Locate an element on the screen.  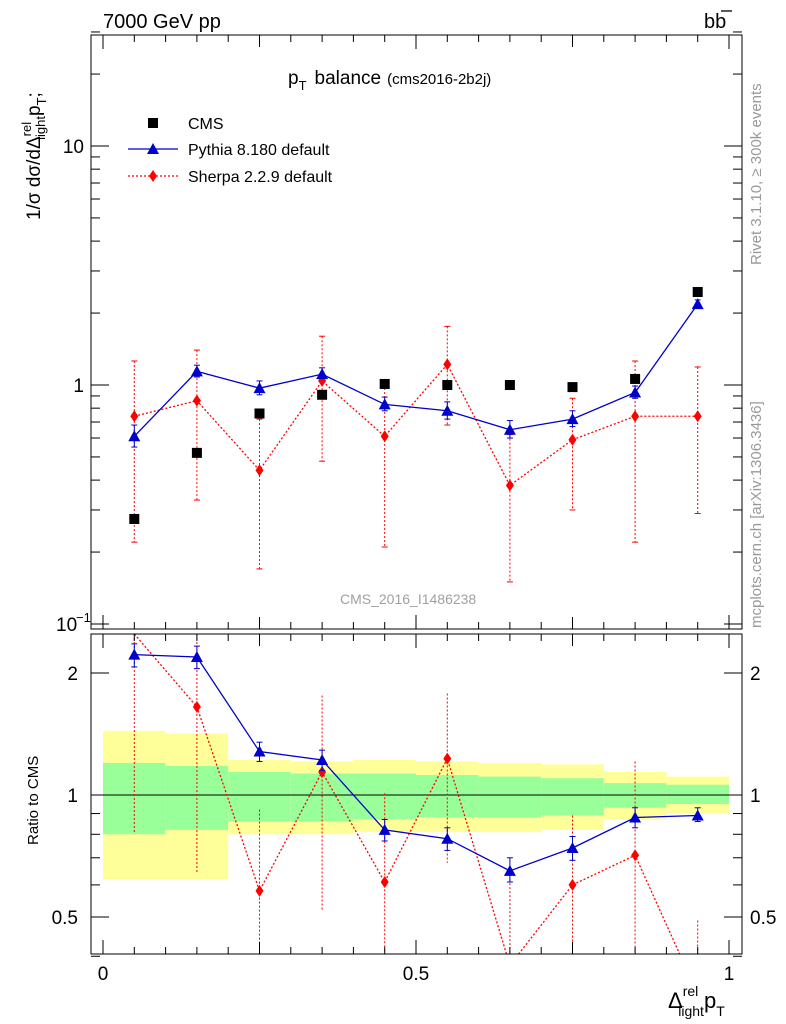
ratio-y-axis-label: Ratio to CMS is located at coordinates (33, 800).